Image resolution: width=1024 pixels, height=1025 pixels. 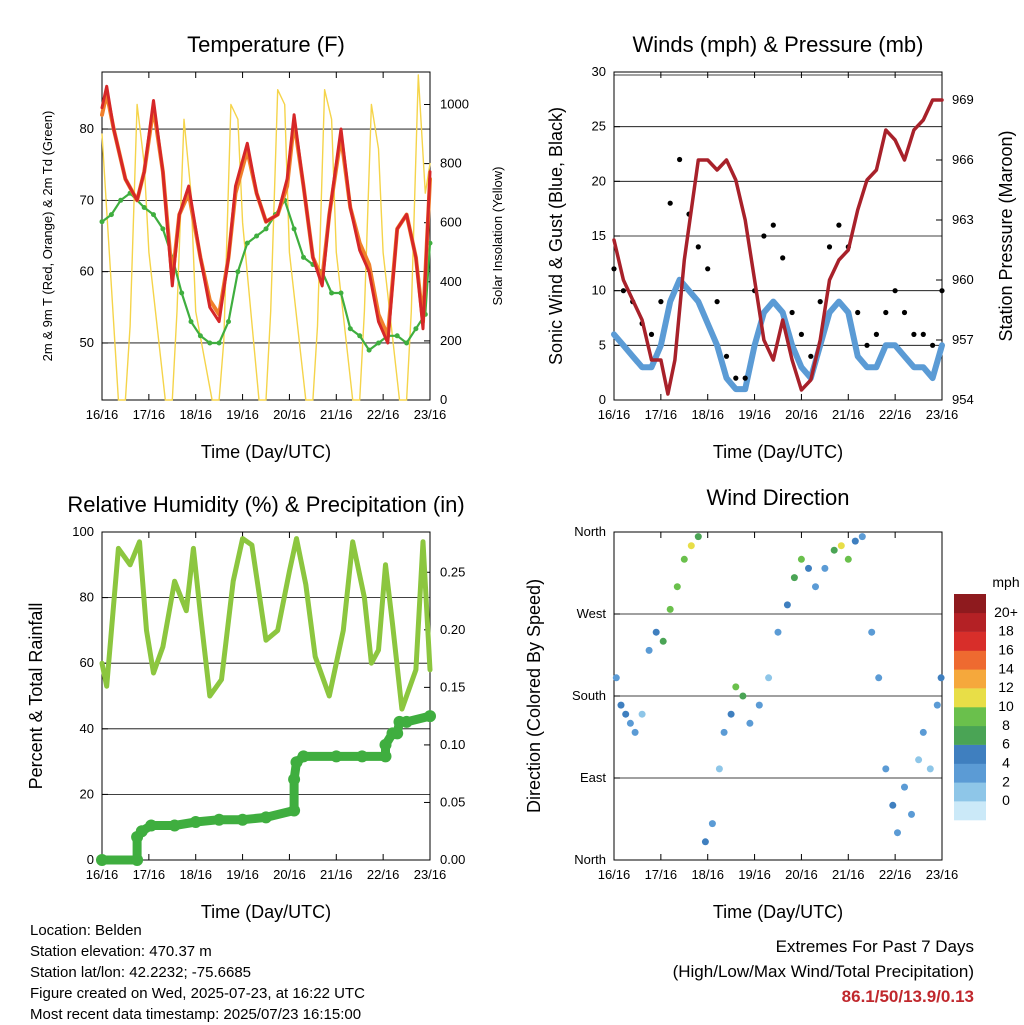 I want to click on x-tick-label: 16/16, so click(x=102, y=874).